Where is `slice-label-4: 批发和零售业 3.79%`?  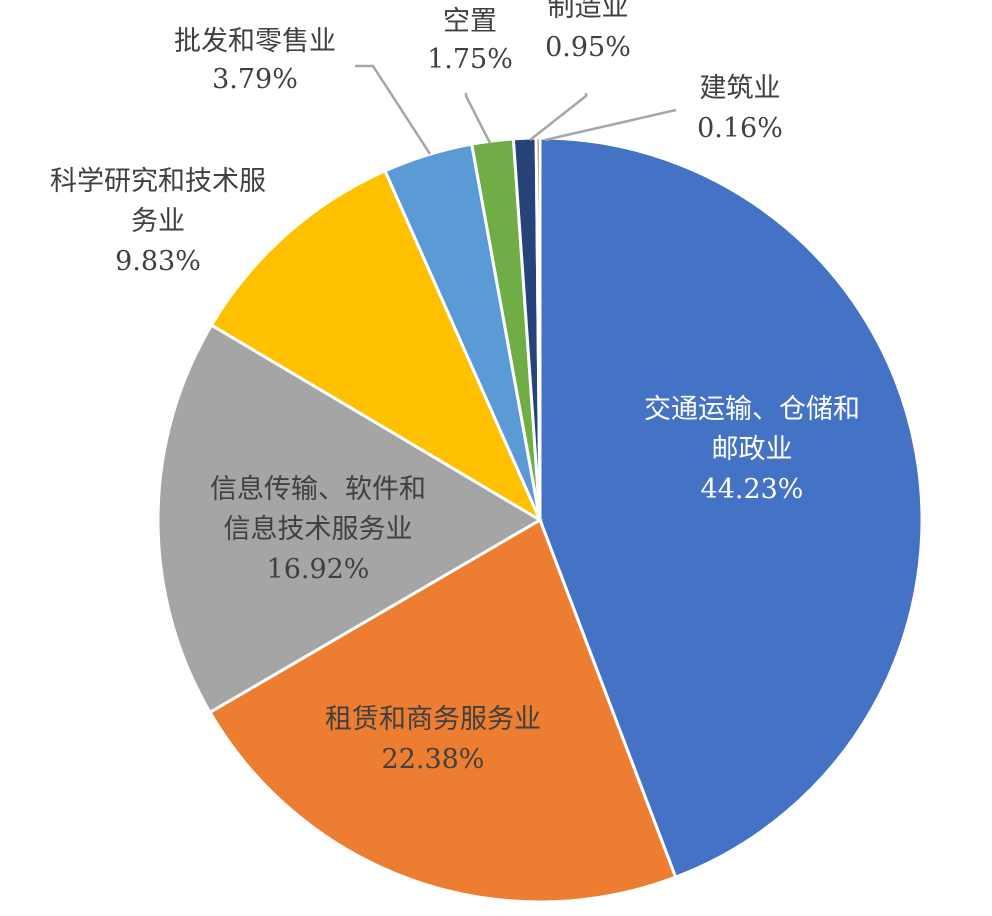
slice-label-4: 批发和零售业 3.79% is located at coordinates (255, 60).